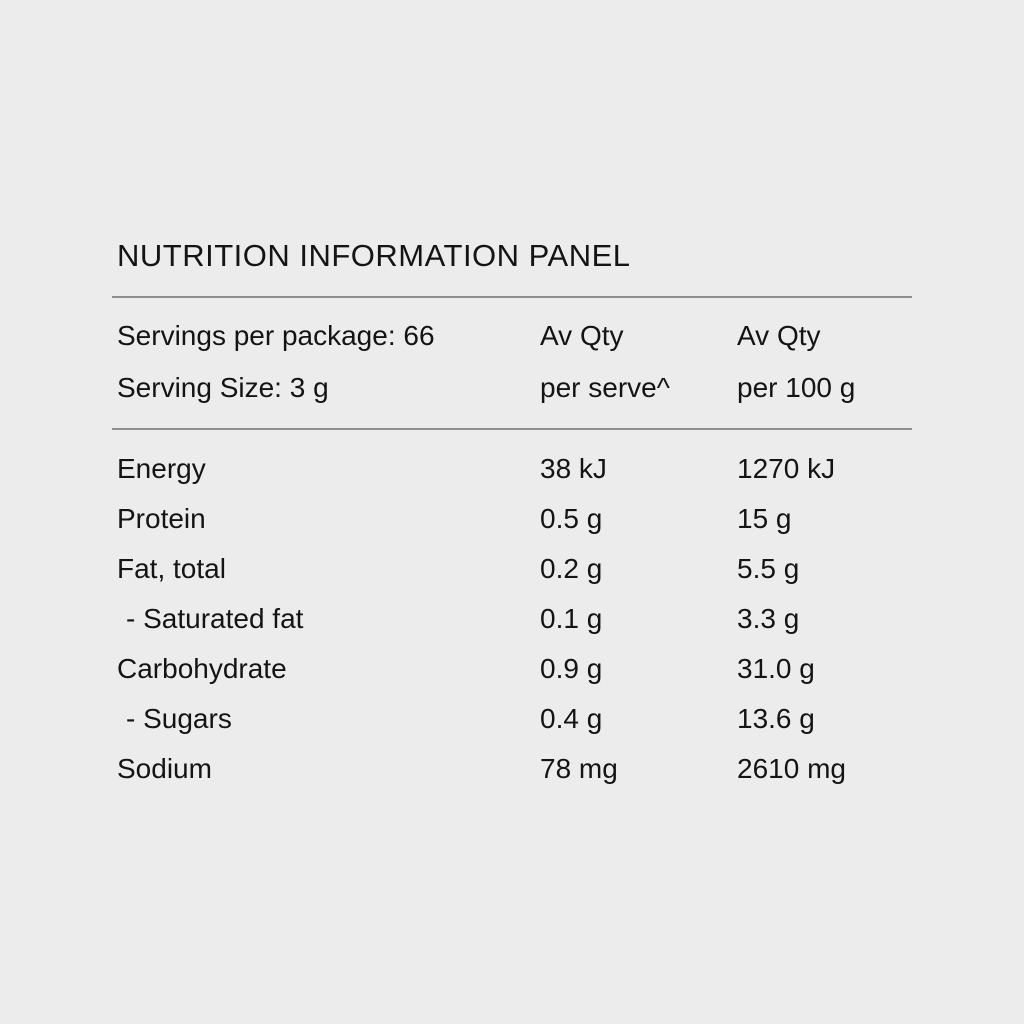  I want to click on per-100g-value: 15 g, so click(764, 518).